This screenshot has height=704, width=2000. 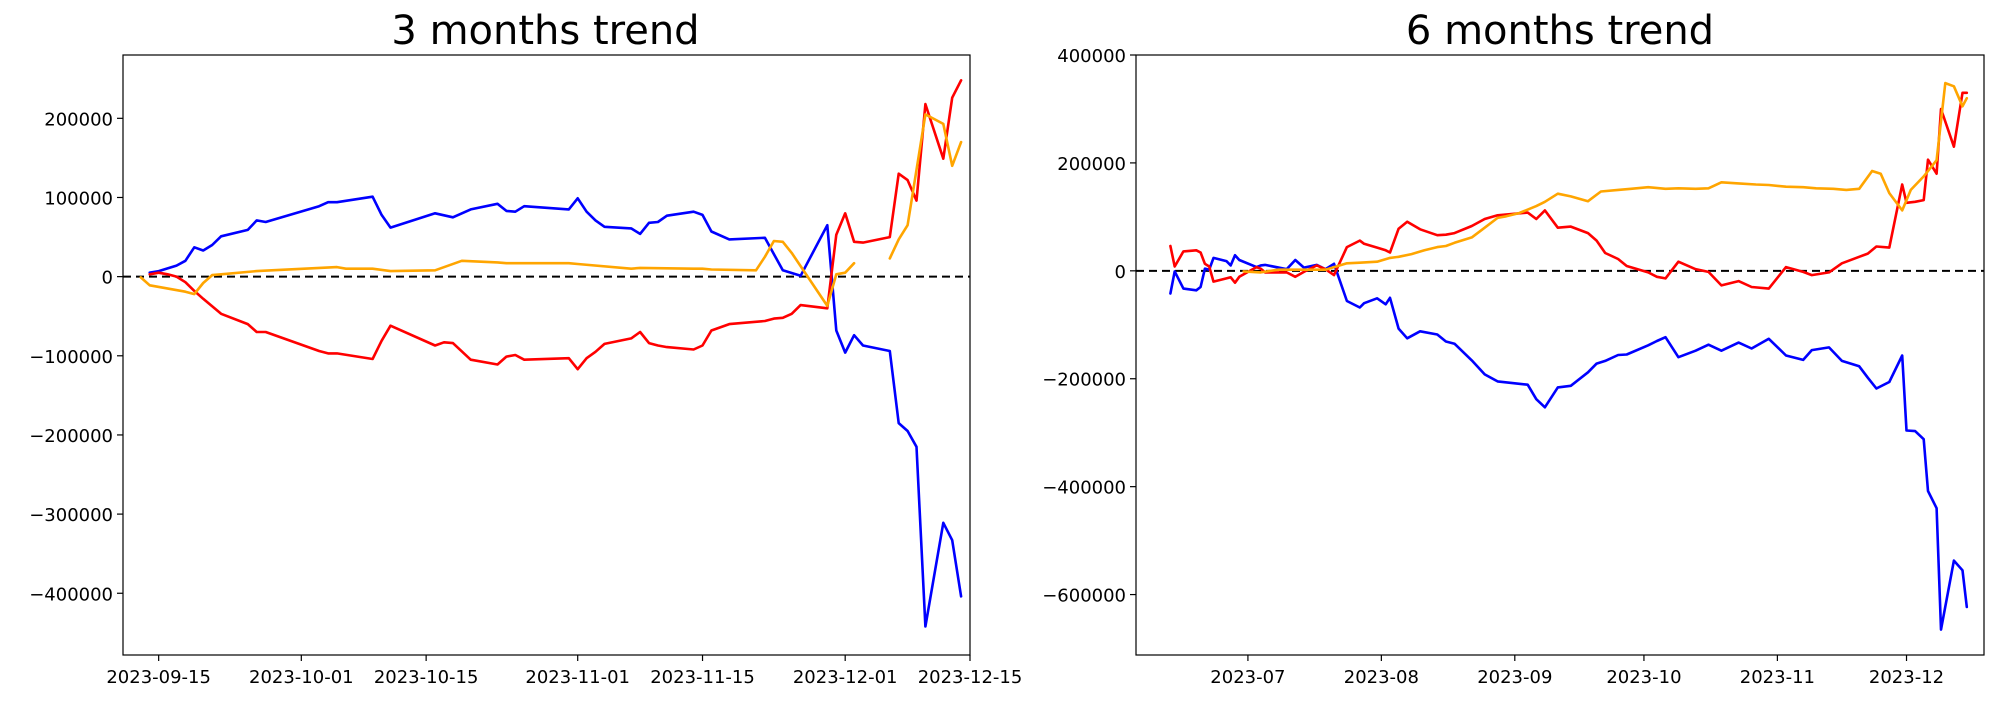 What do you see at coordinates (1777, 677) in the screenshot?
I see `x-tick-label: 2023-11` at bounding box center [1777, 677].